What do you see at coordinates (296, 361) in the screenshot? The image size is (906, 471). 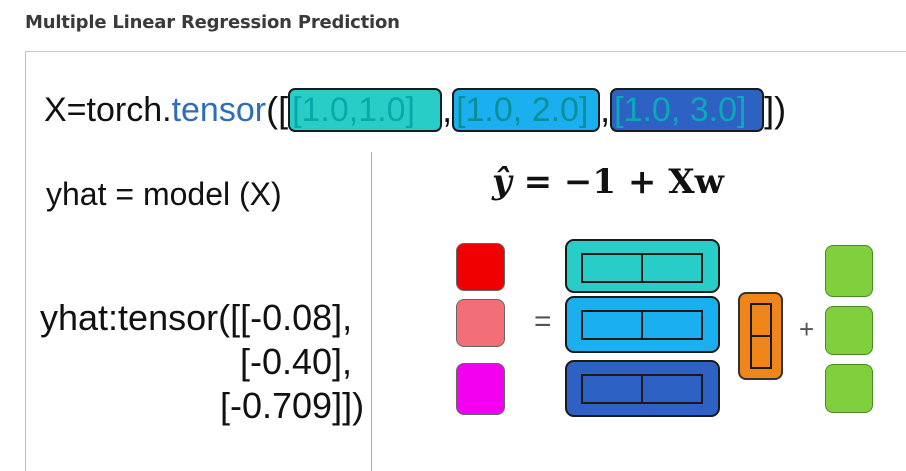 I see `output-line-2: [-0.40],` at bounding box center [296, 361].